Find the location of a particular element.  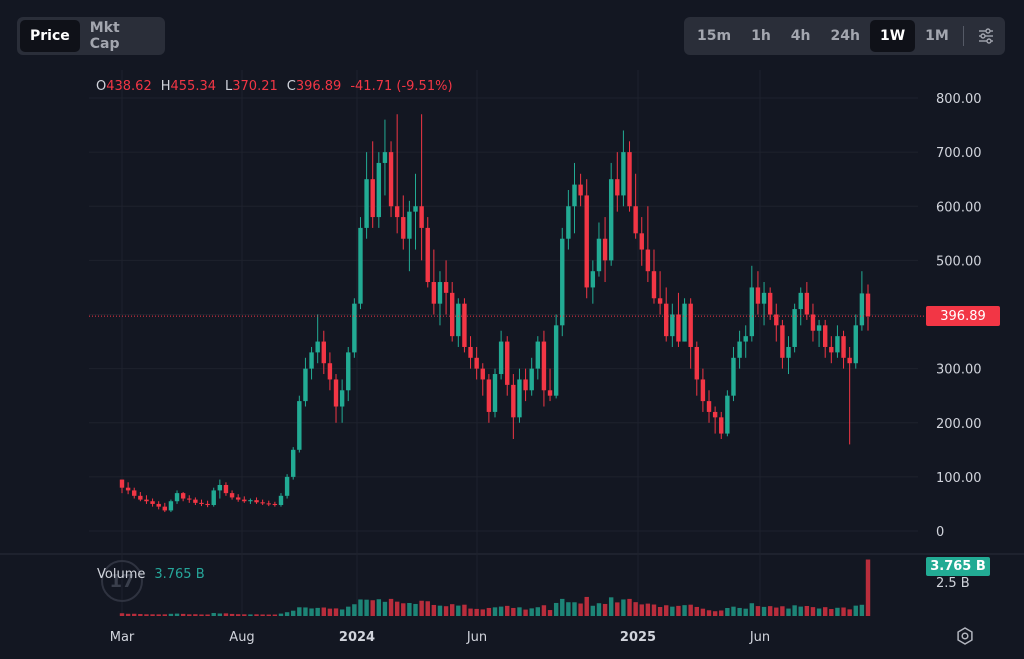

x-tick-label: Jun is located at coordinates (476, 637).